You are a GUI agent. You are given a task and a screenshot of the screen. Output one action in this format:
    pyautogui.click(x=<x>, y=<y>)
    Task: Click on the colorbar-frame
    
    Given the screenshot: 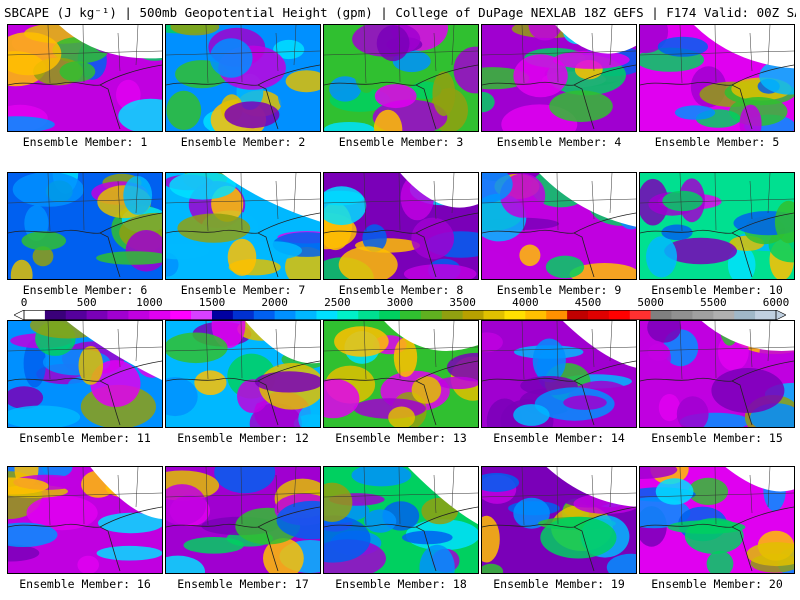 What is the action you would take?
    pyautogui.click(x=400, y=315)
    